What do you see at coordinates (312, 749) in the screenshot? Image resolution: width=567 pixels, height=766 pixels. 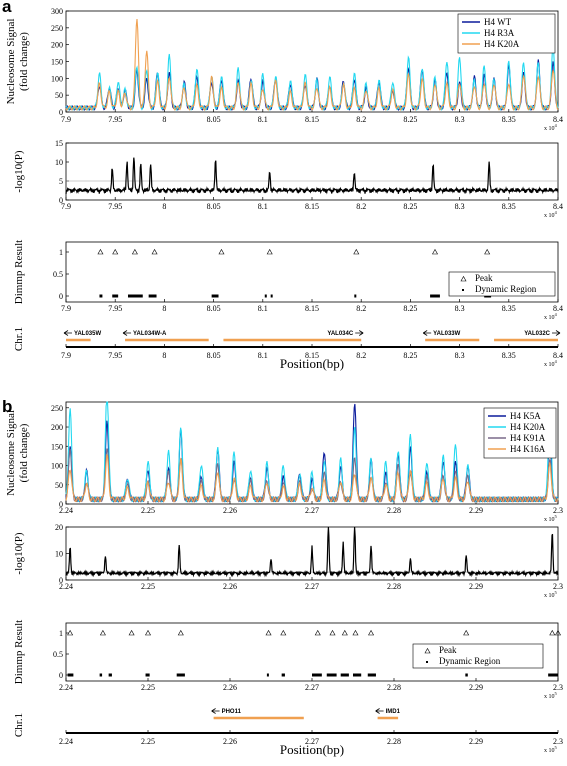 I see `x-axis-label: Position(bp)` at bounding box center [312, 749].